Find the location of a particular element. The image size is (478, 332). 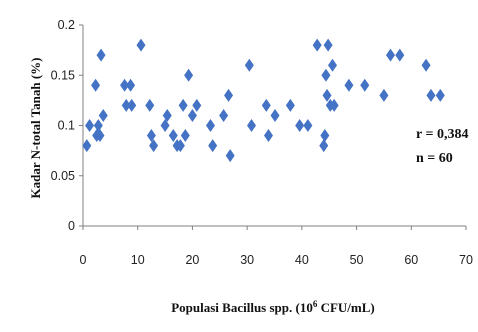

x-tick-label: 40 is located at coordinates (302, 260).